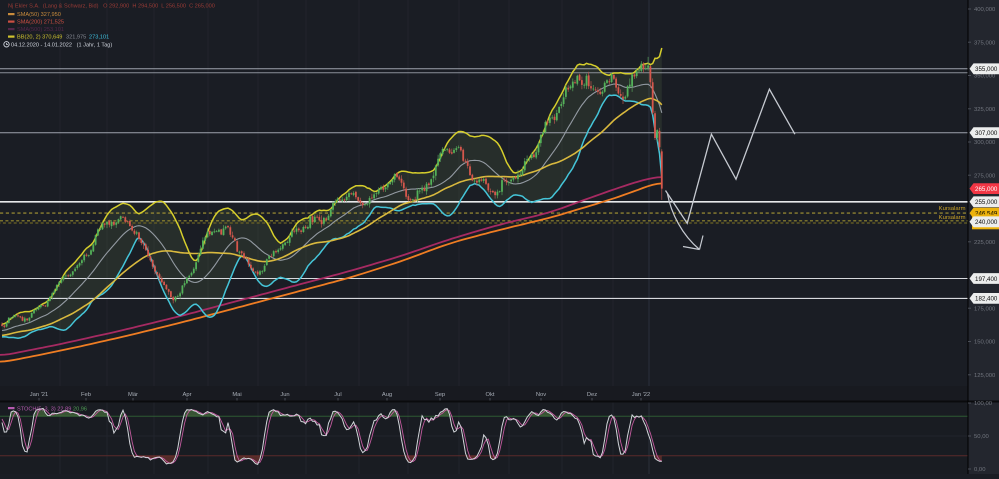  Describe the element at coordinates (985, 143) in the screenshot. I see `svg-text: 300,000` at that location.